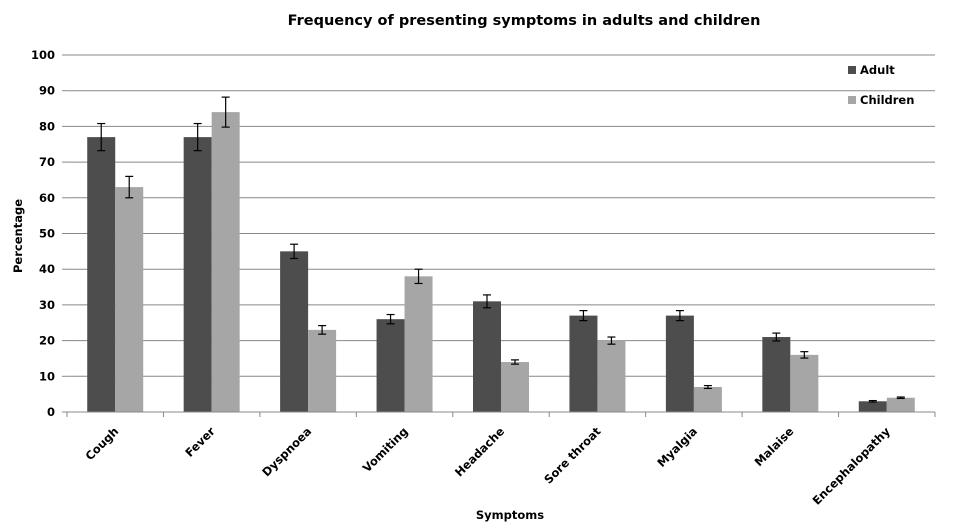 The width and height of the screenshot is (954, 528). I want to click on y-tick-label: 0, so click(51, 412).